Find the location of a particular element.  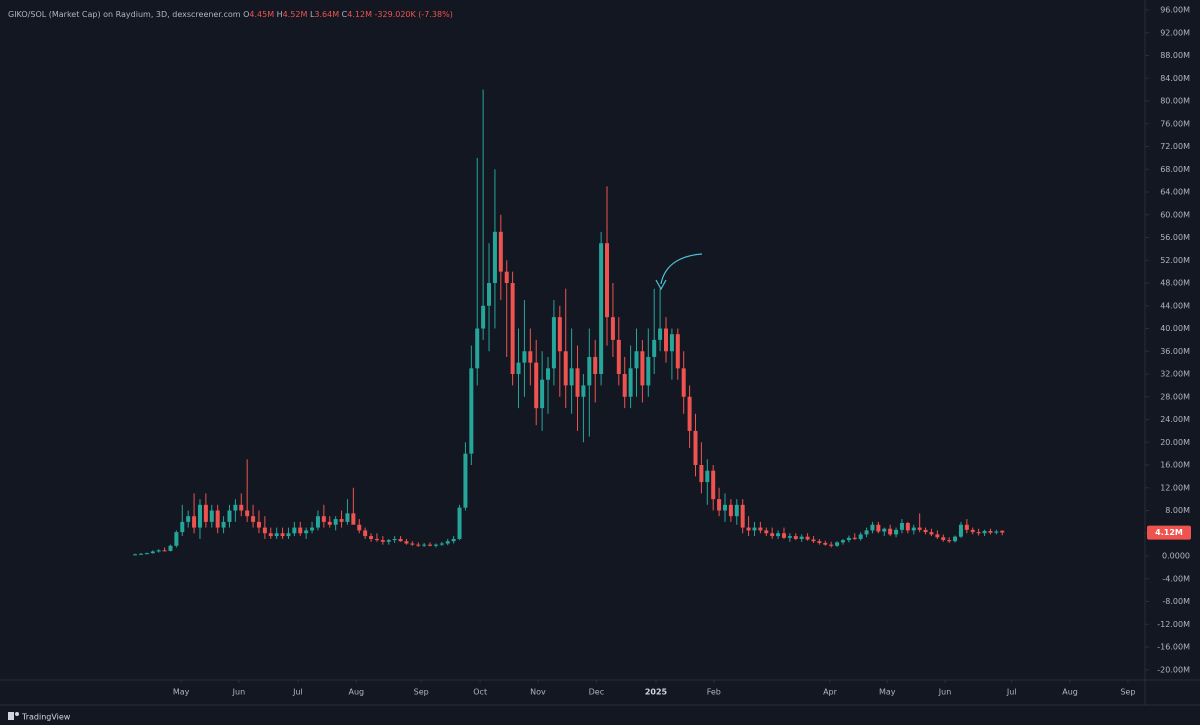

y-tick-label: 84.00M is located at coordinates (1175, 78).